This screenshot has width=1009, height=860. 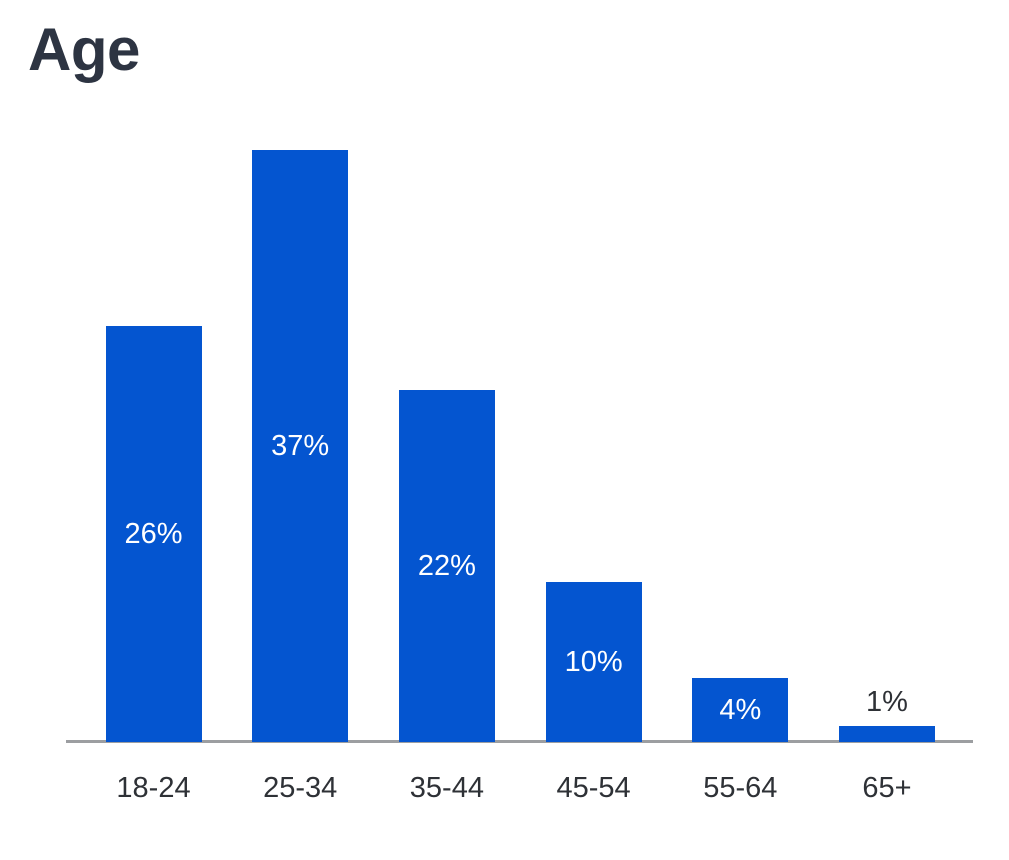 What do you see at coordinates (84, 49) in the screenshot?
I see `chart-title: Age` at bounding box center [84, 49].